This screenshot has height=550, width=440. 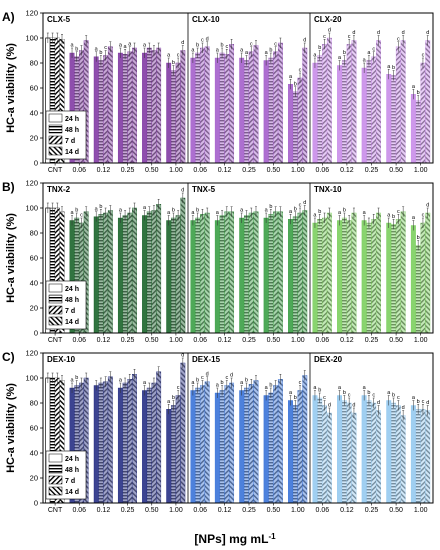 I want to click on x-tick-label: 0.50, so click(x=274, y=510).